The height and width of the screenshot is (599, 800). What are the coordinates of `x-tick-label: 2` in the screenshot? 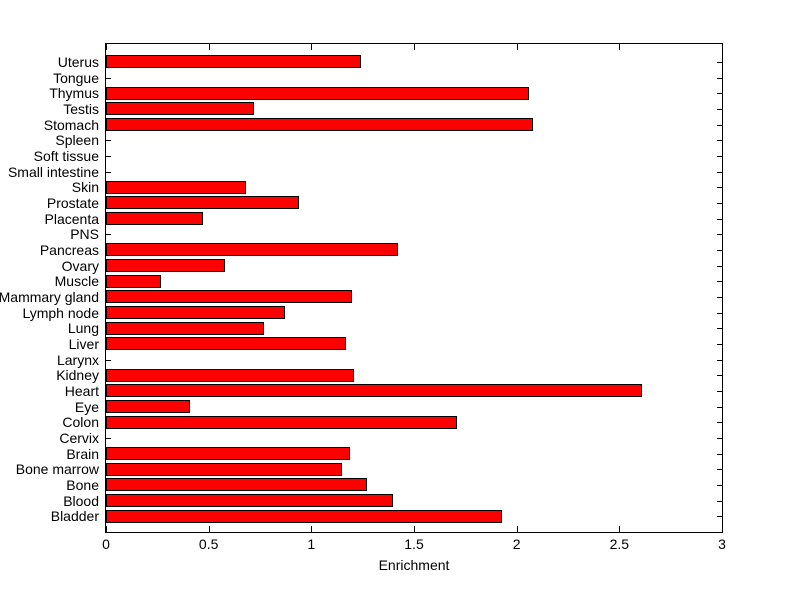 It's located at (516, 544).